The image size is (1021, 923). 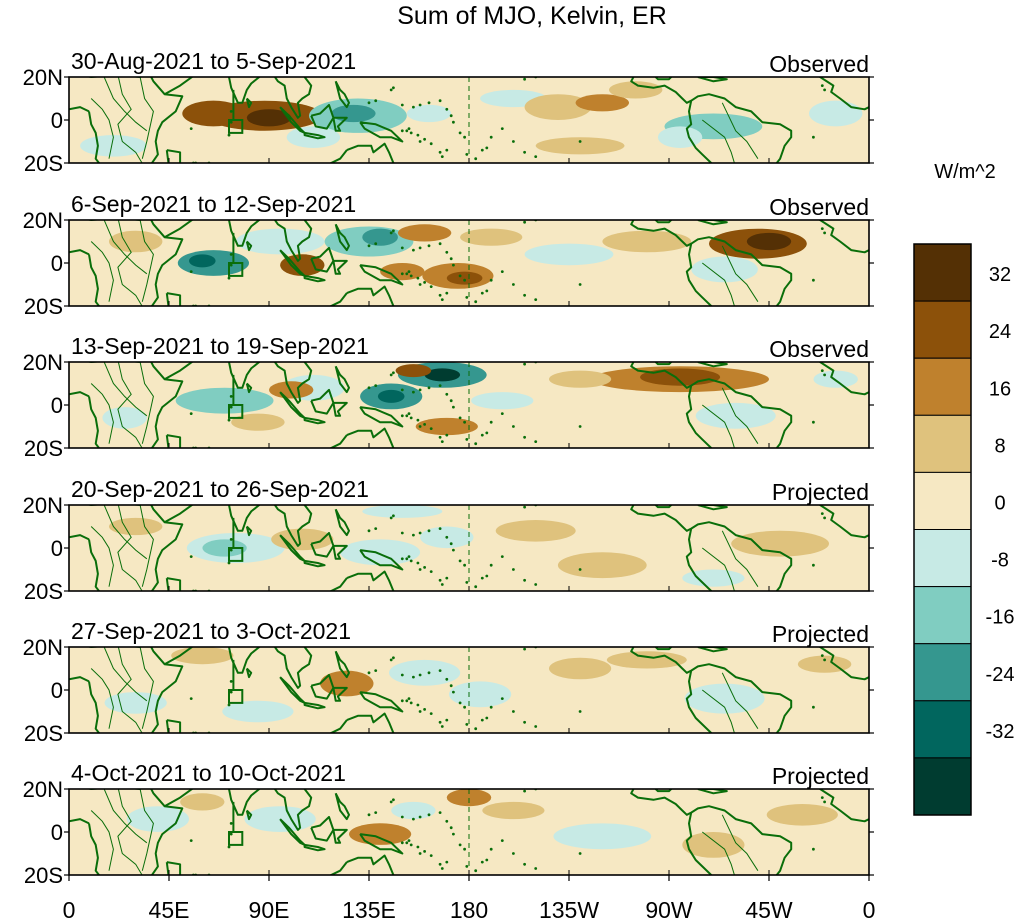 I want to click on panel-period: 27-Sep-2021 to 3-Oct-2021, so click(x=211, y=631).